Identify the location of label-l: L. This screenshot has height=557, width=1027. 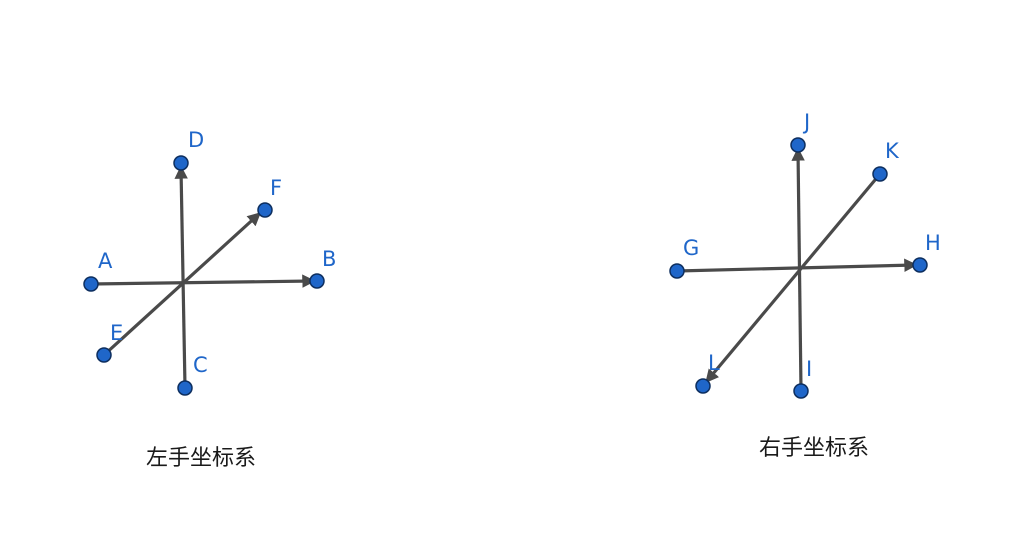
(714, 363).